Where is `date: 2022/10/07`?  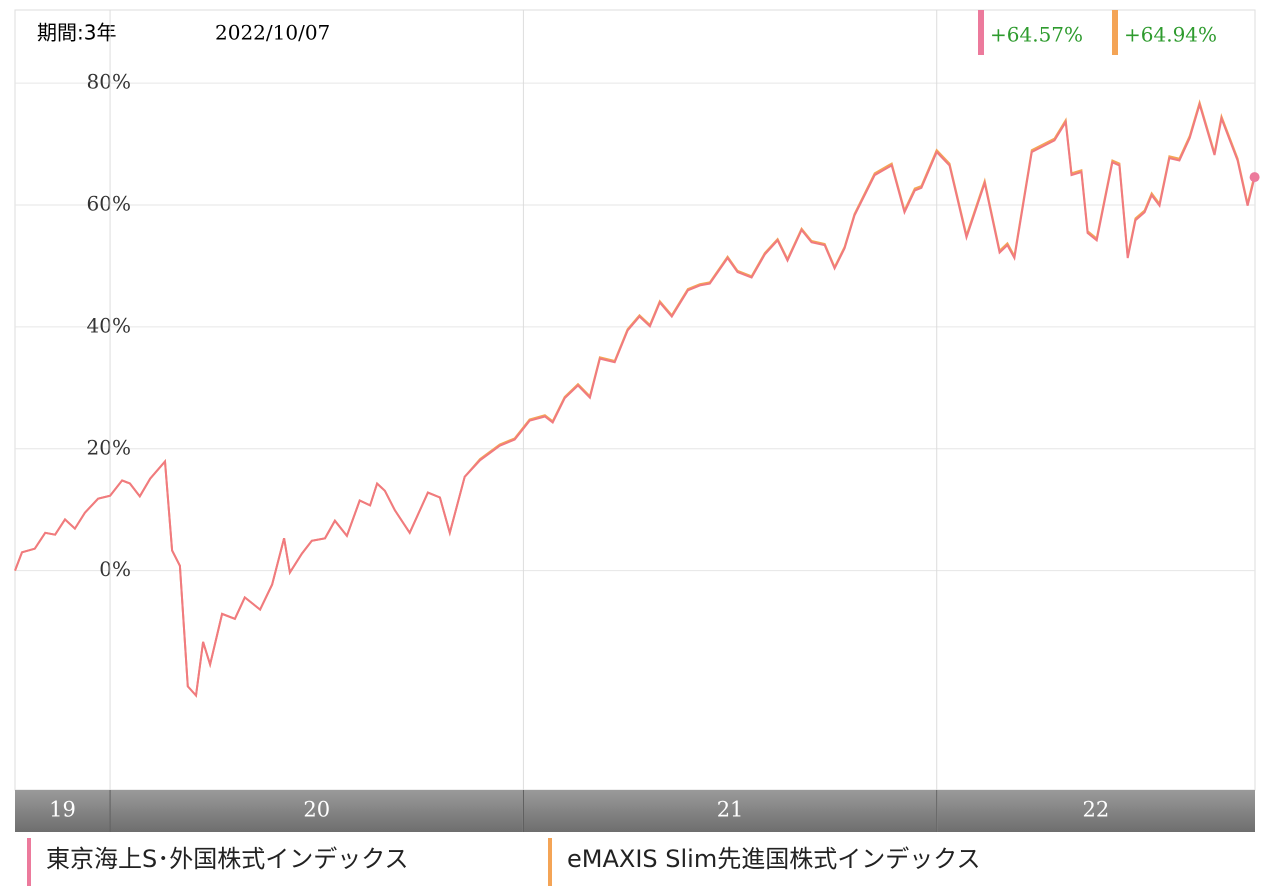
date: 2022/10/07 is located at coordinates (272, 33).